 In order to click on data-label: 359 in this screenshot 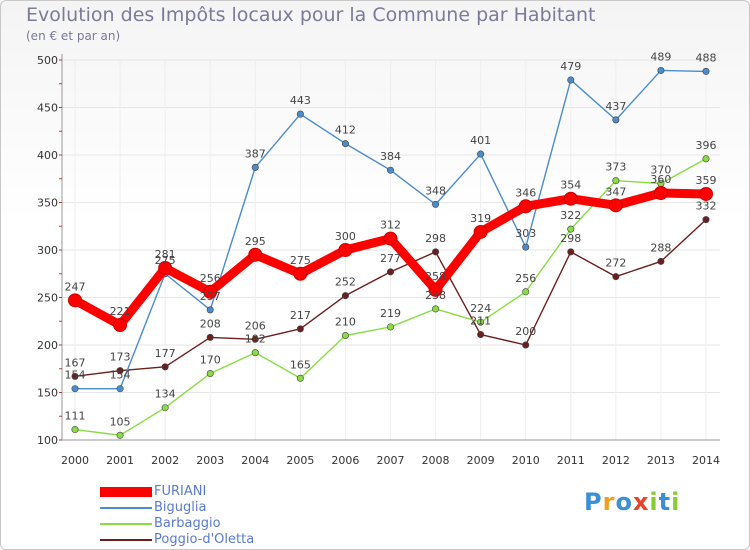, I will do `click(706, 180)`.